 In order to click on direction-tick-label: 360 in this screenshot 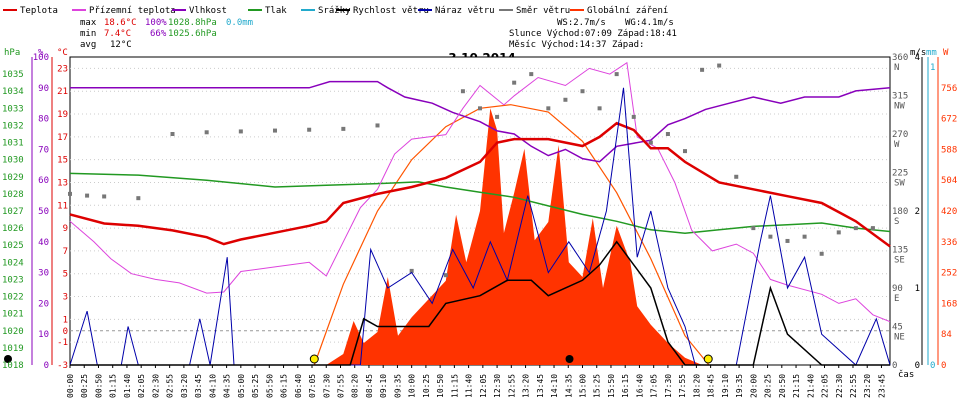, I will do `click(900, 58)`.